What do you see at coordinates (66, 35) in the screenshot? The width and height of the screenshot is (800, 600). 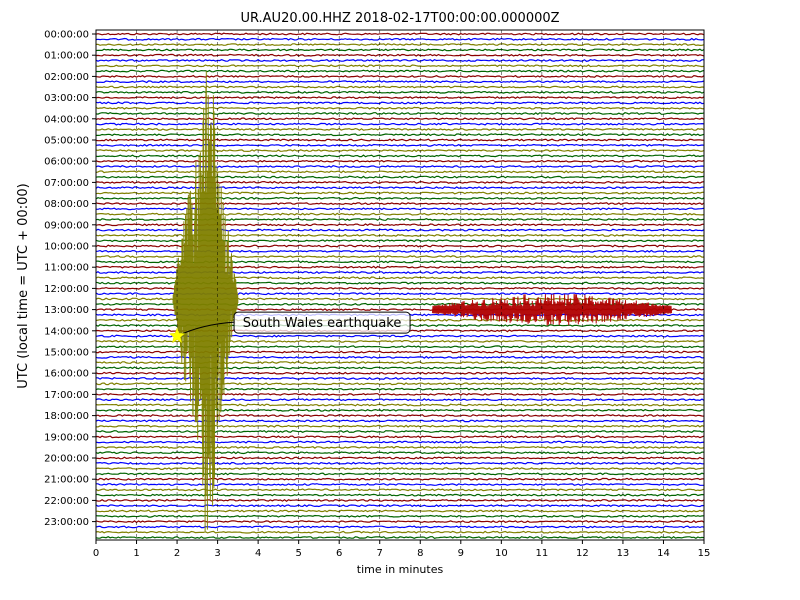 I see `y-tick-label: 00:00:00` at bounding box center [66, 35].